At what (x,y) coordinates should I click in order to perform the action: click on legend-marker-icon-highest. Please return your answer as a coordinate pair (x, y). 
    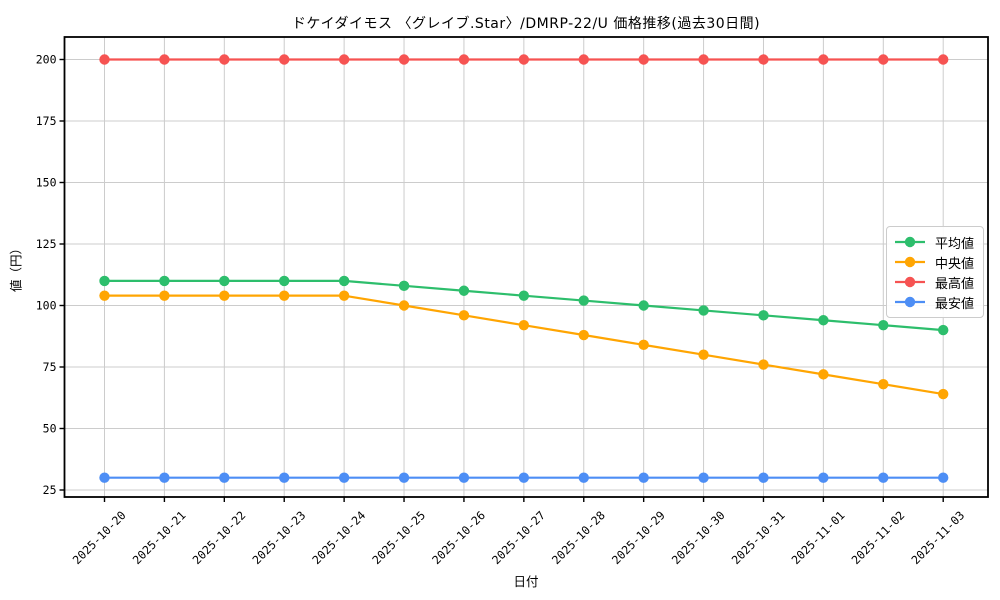
    Looking at the image, I should click on (910, 282).